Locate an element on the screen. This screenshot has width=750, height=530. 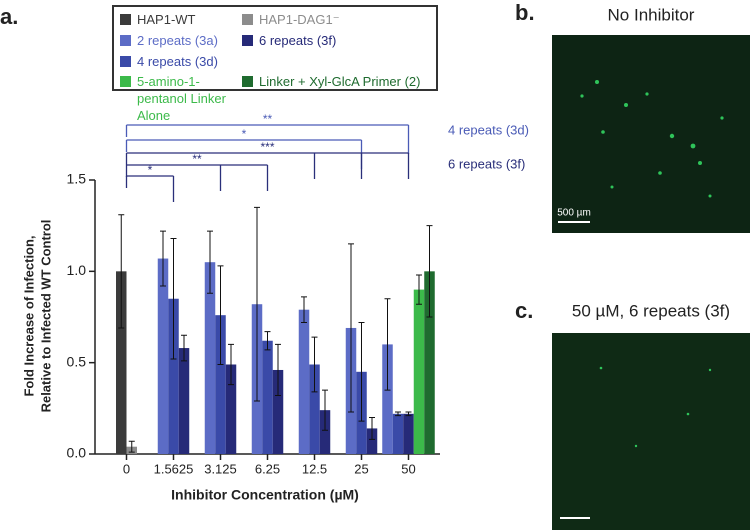
cells is located at coordinates (652, 264).